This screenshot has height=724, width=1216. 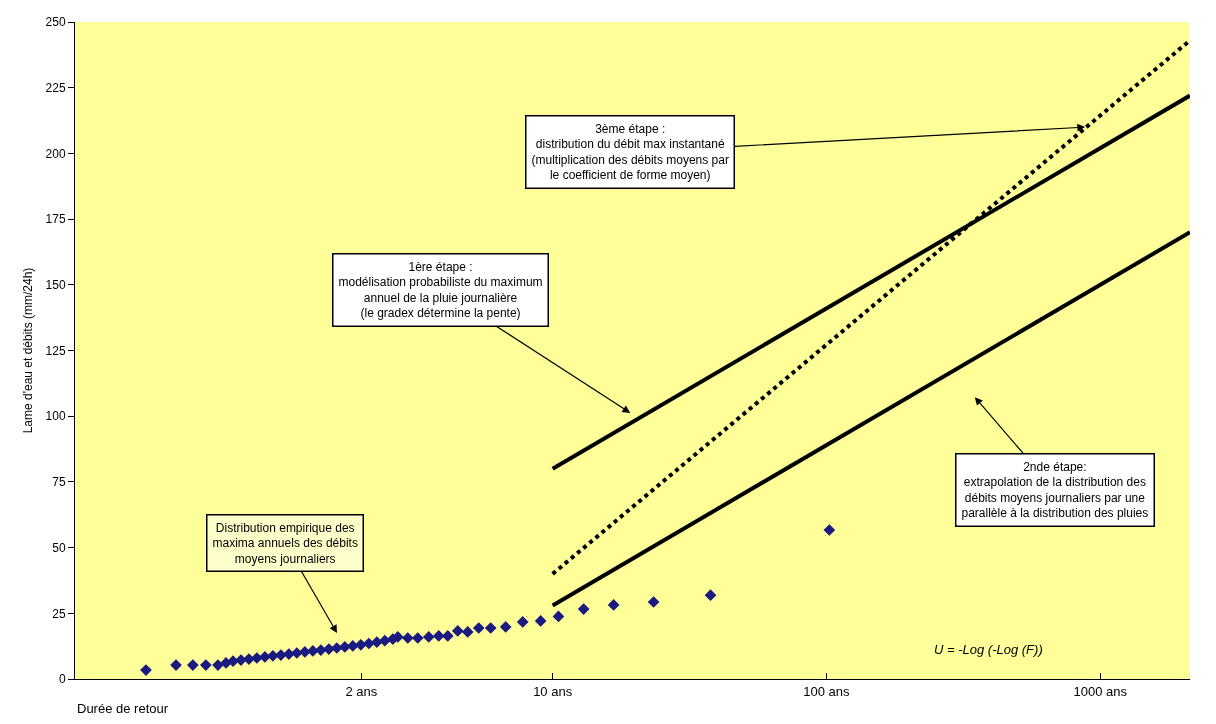 What do you see at coordinates (440, 290) in the screenshot?
I see `annotation: 1ère étape : modélisation probabiliste du maximum annuel de la pluie journalière (le gradex détermine la pente)` at bounding box center [440, 290].